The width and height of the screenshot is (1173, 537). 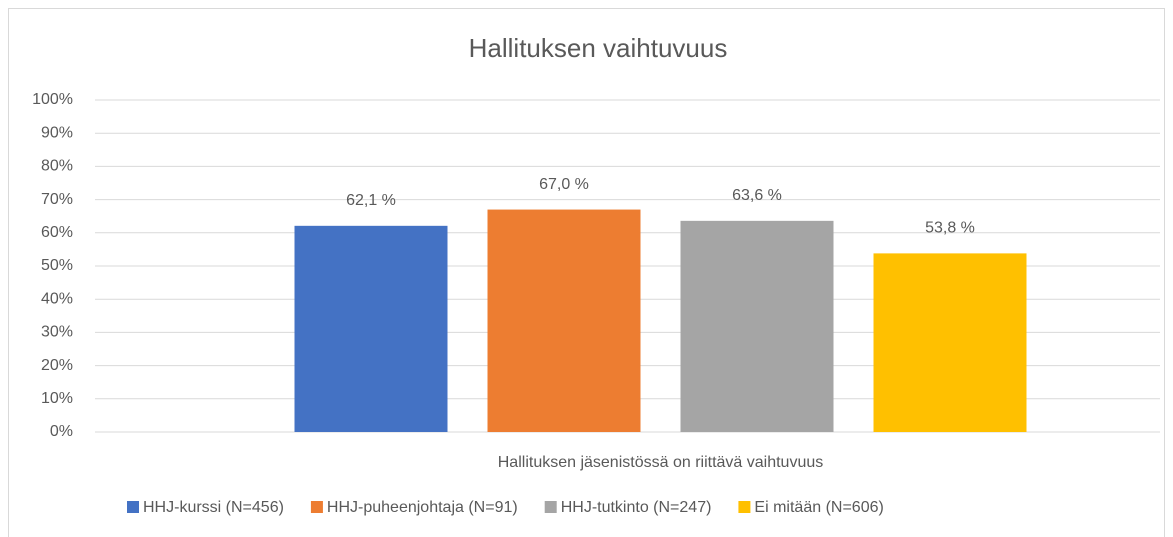 What do you see at coordinates (950, 228) in the screenshot?
I see `data-label: 53,8 %` at bounding box center [950, 228].